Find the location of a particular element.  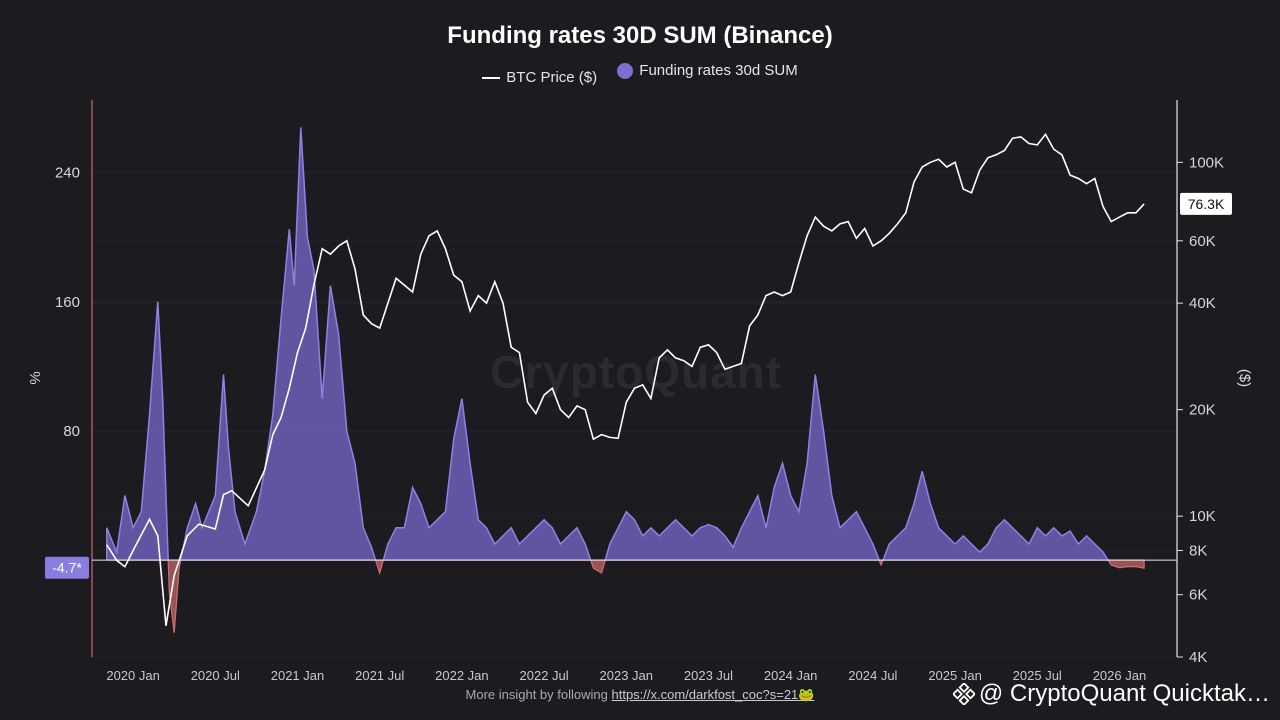

right-axis-label: ($) is located at coordinates (1244, 378).